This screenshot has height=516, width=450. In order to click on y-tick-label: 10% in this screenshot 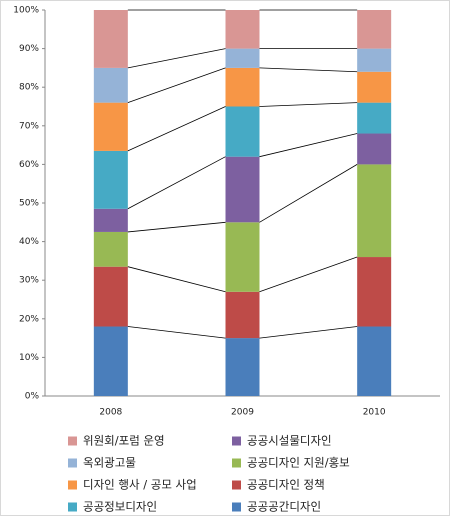, I will do `click(29, 358)`.